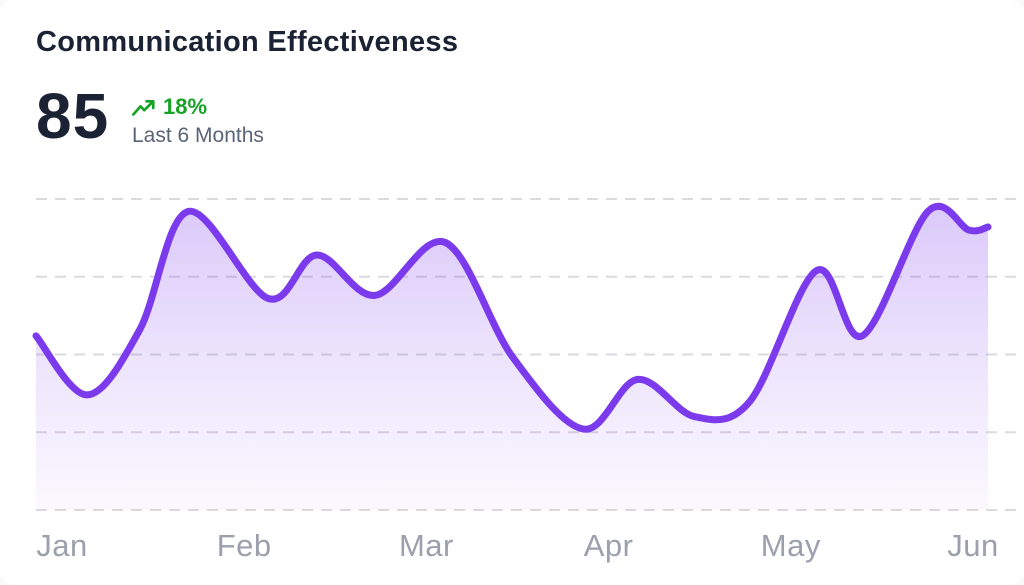  Describe the element at coordinates (143, 107) in the screenshot. I see `trending-up-icon` at that location.